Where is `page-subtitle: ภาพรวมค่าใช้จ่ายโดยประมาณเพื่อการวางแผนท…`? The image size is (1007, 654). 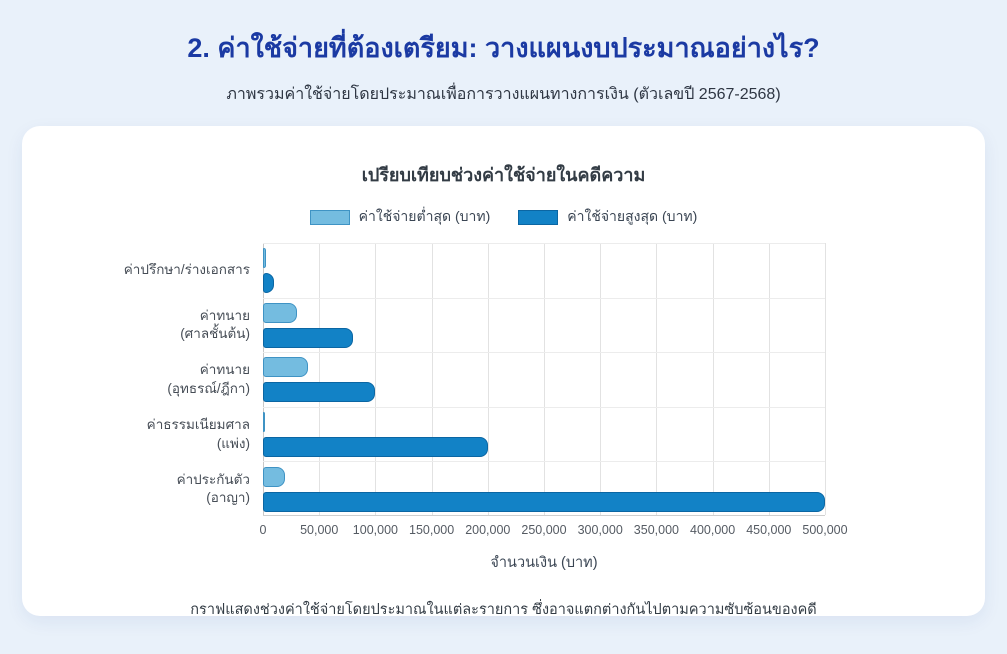
page-subtitle: ภาพรวมค่าใช้จ่ายโดยประมาณเพื่อการวางแผนท… is located at coordinates (503, 94).